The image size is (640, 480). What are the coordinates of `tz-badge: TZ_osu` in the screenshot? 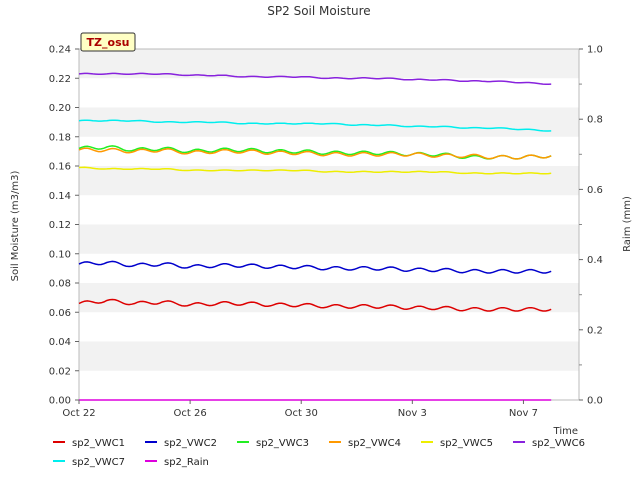 It's located at (108, 42).